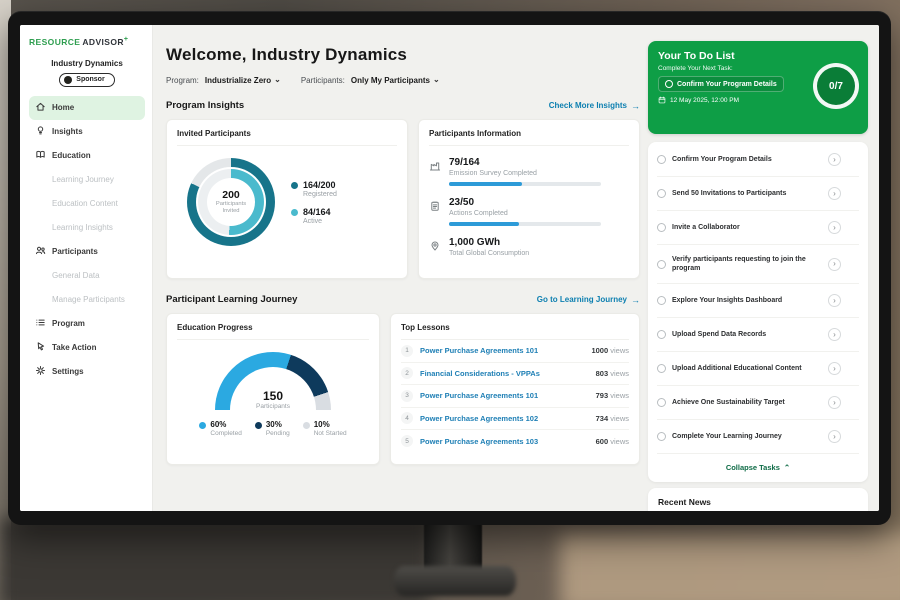 The width and height of the screenshot is (900, 600). What do you see at coordinates (475, 242) in the screenshot?
I see `info-value: 1,000 GWh` at bounding box center [475, 242].